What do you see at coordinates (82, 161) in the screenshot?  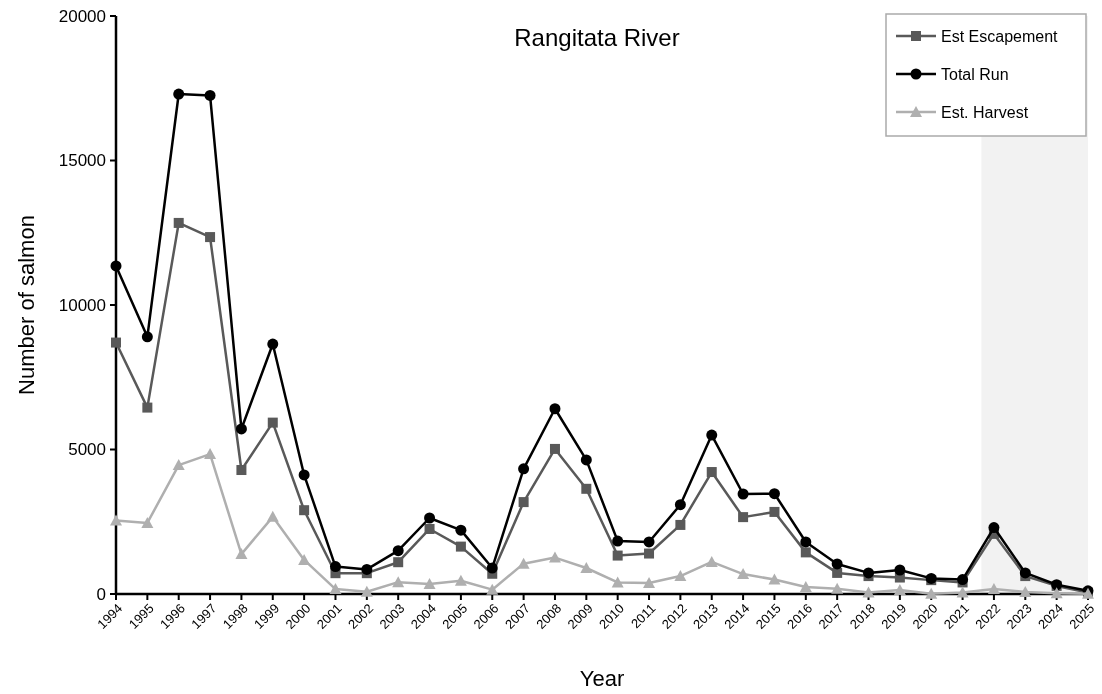 I see `y-tick-label: 15000` at bounding box center [82, 161].